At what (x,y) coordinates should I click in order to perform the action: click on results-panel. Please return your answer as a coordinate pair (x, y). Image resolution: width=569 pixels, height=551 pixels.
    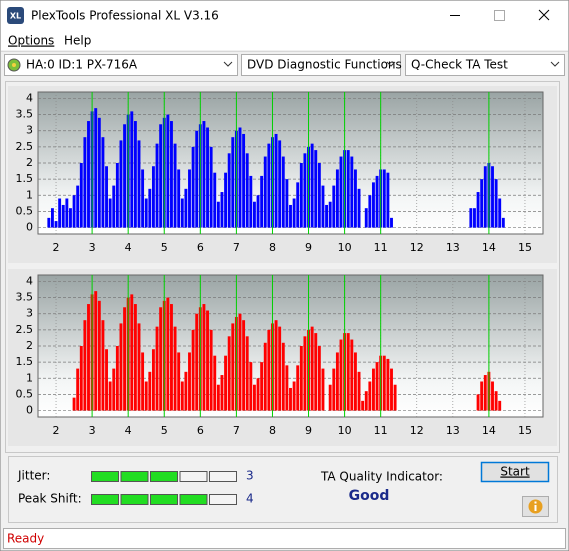
    Looking at the image, I should click on (283, 489).